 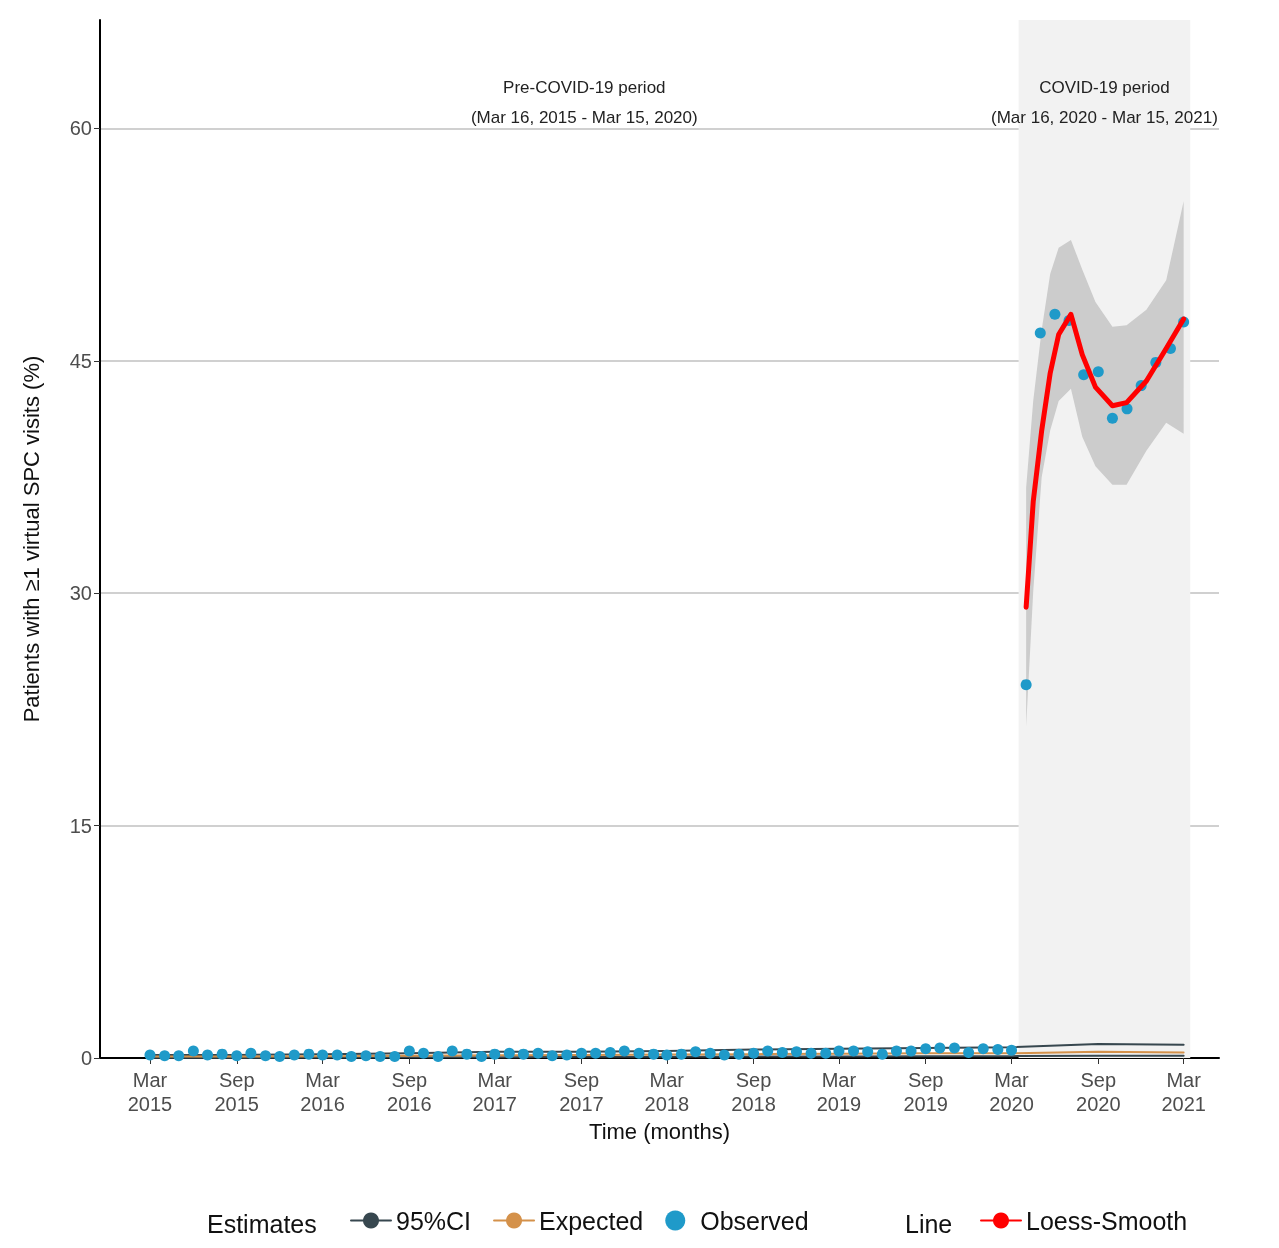 I want to click on x-tick-label: Sep 2019, so click(x=925, y=1092).